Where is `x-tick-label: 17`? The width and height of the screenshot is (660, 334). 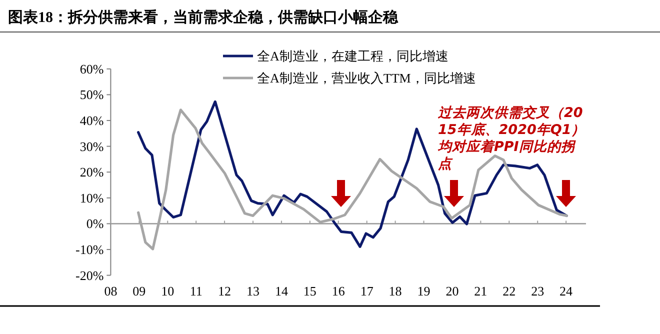
x-tick-label: 17 is located at coordinates (367, 290).